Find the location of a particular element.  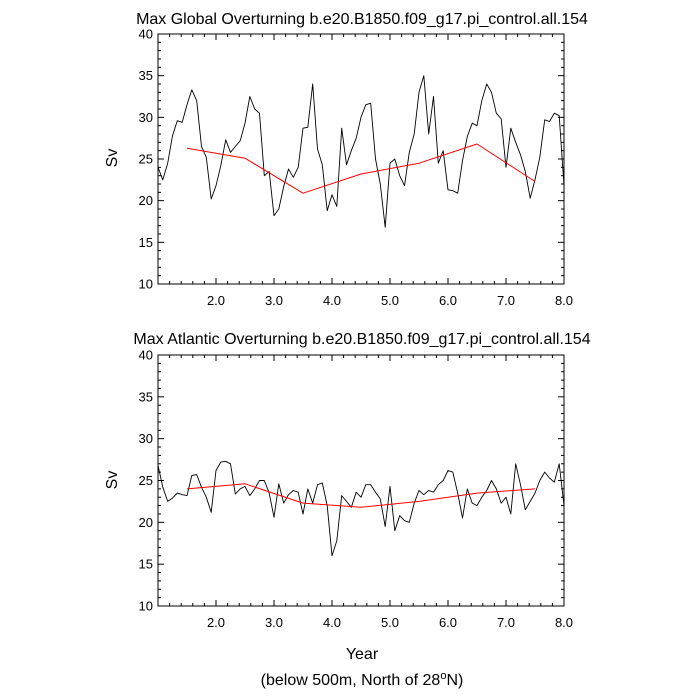

degree-superscript: o is located at coordinates (443, 676).